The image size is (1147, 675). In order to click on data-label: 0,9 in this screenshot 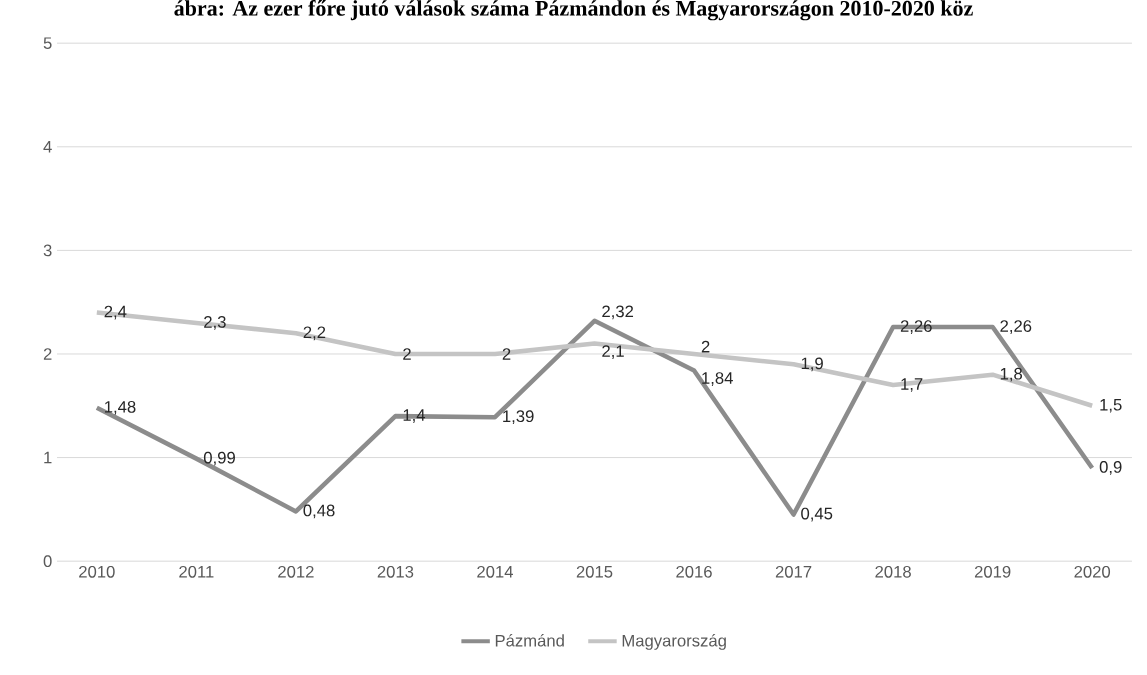, I will do `click(1110, 467)`.